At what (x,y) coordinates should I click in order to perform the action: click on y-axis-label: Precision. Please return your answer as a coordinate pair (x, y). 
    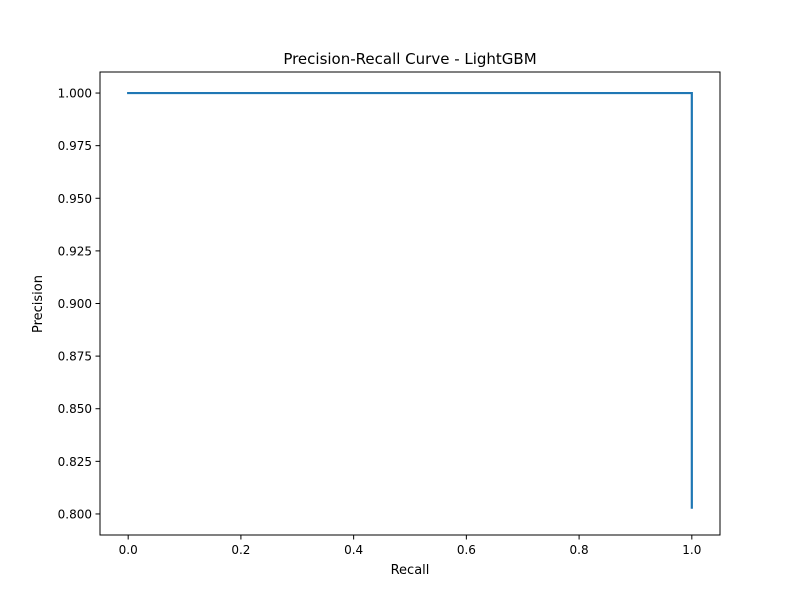
    Looking at the image, I should click on (38, 304).